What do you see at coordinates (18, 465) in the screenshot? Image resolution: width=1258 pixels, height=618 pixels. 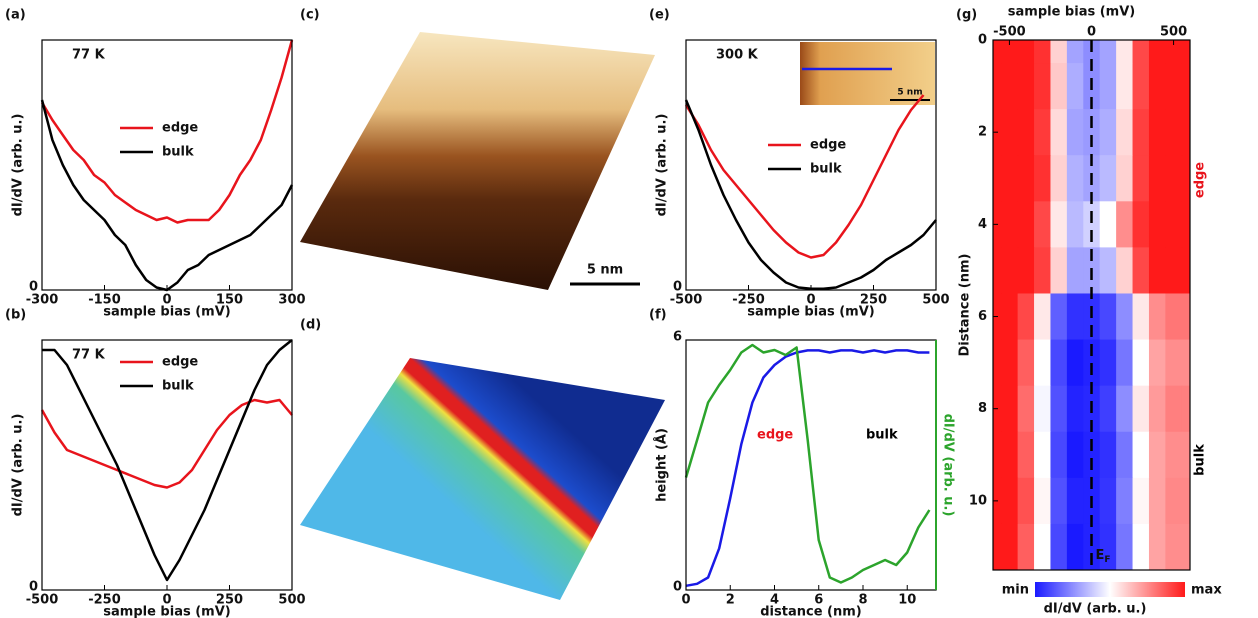 I see `y-axis-label: dI/dV (arb. u.)` at bounding box center [18, 465].